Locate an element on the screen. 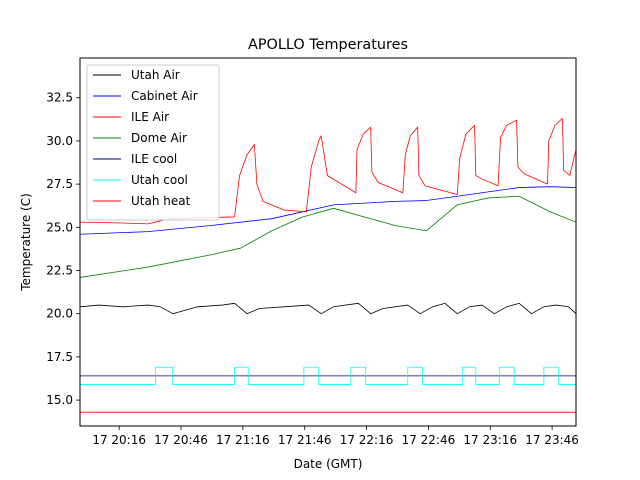  x-tick-label: 17 20:16 is located at coordinates (119, 440).